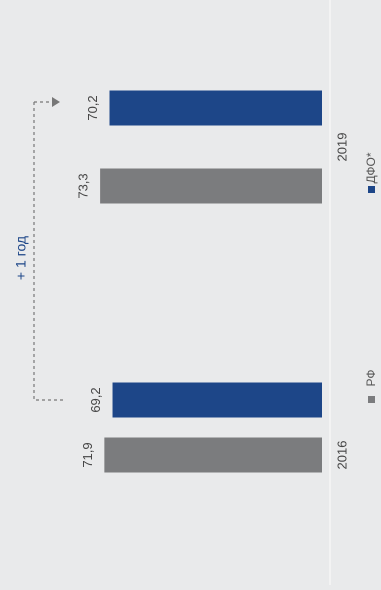 This screenshot has height=590, width=381. I want to click on legend-label: РФ, so click(371, 378).